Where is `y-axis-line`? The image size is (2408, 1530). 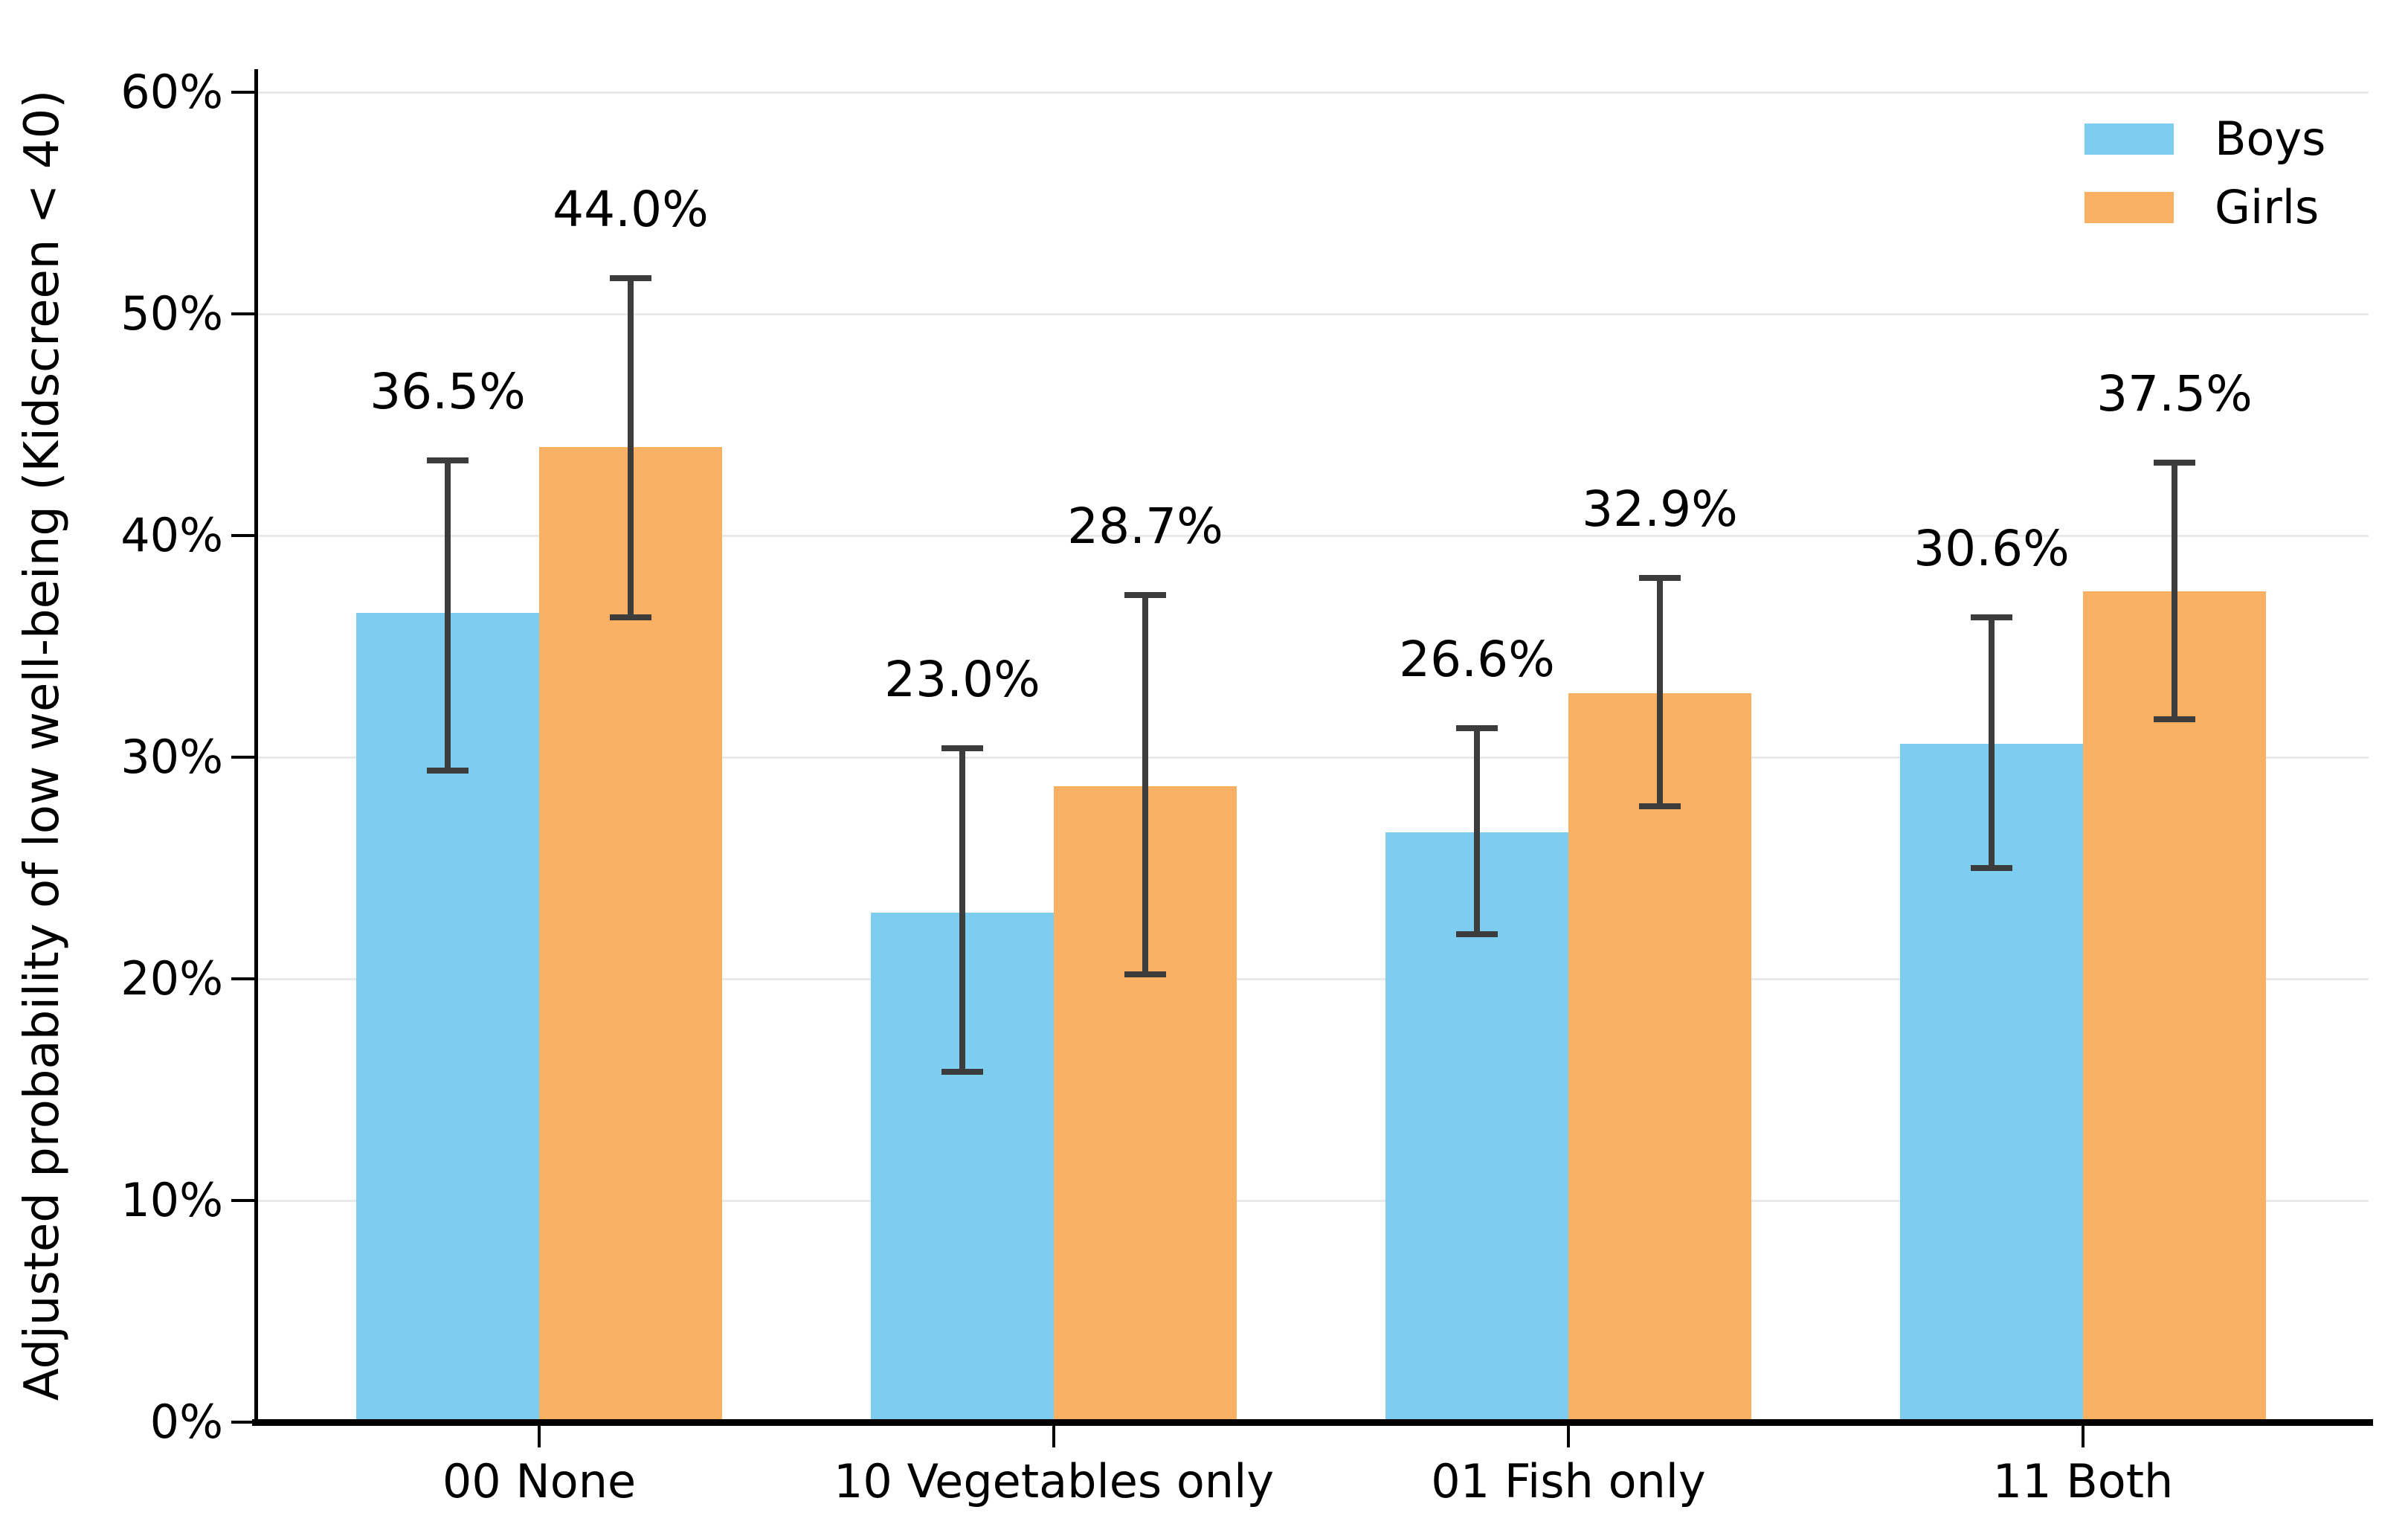
y-axis-line is located at coordinates (256, 747).